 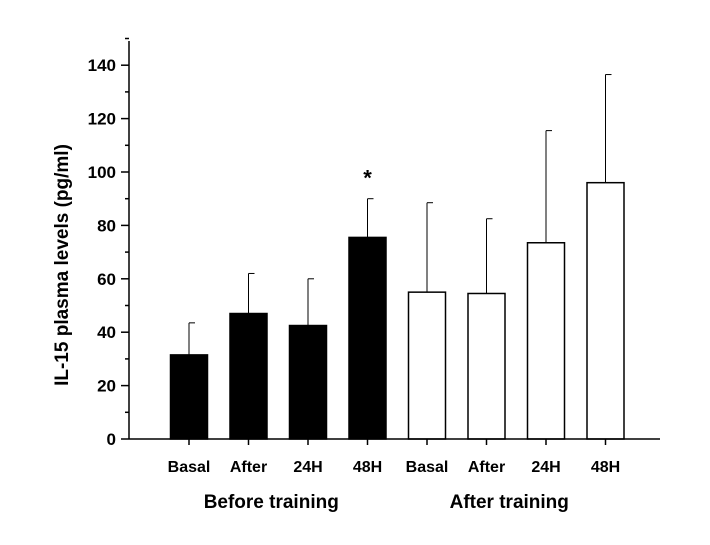 What do you see at coordinates (271, 502) in the screenshot?
I see `group-label: Before training` at bounding box center [271, 502].